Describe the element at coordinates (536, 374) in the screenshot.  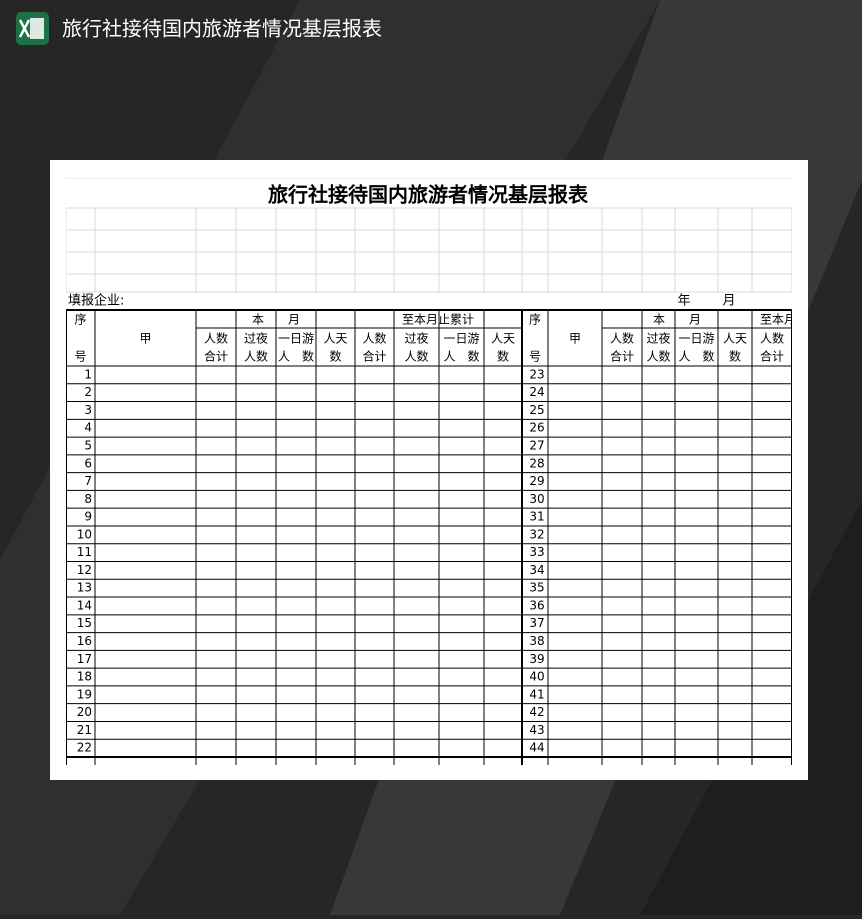
I see `cell-text: 23` at that location.